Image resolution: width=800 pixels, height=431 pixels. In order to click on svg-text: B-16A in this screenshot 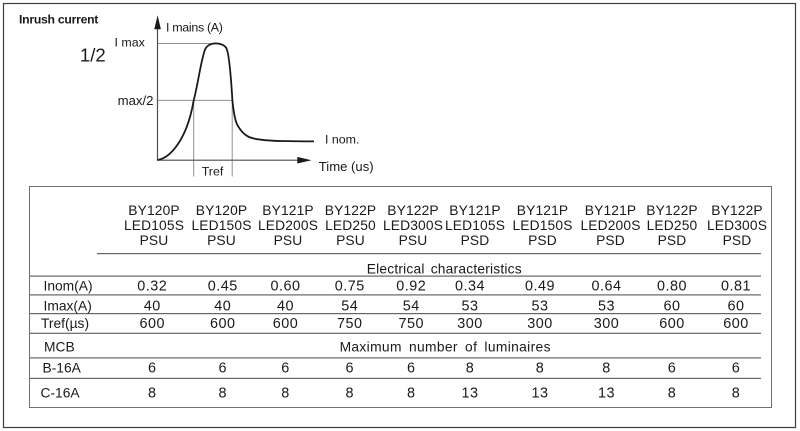, I will do `click(62, 367)`.